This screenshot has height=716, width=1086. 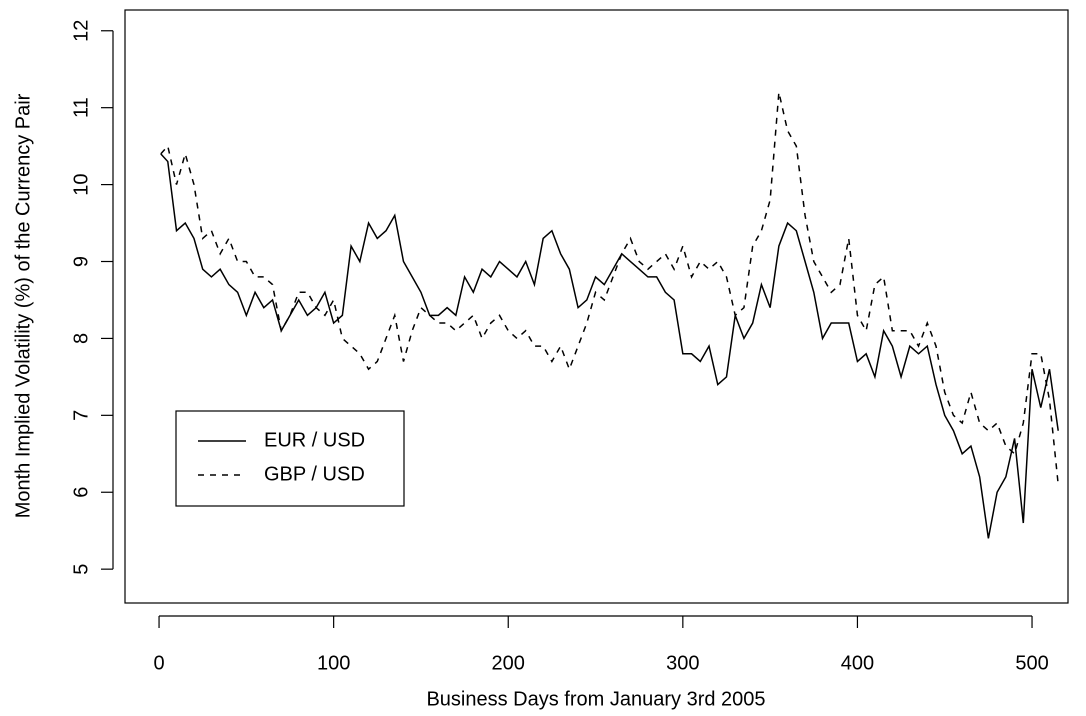 What do you see at coordinates (1031, 663) in the screenshot?
I see `x-tick-label: 500` at bounding box center [1031, 663].